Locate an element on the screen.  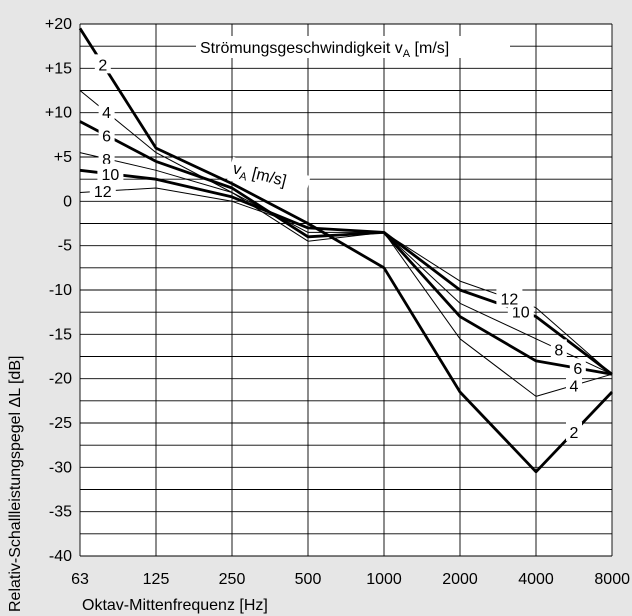
y-tick-labels: +20 +15 +10 +5 0 -5 -10 -15 -20 -25 -30 -35 -40 is located at coordinates (58, 290).